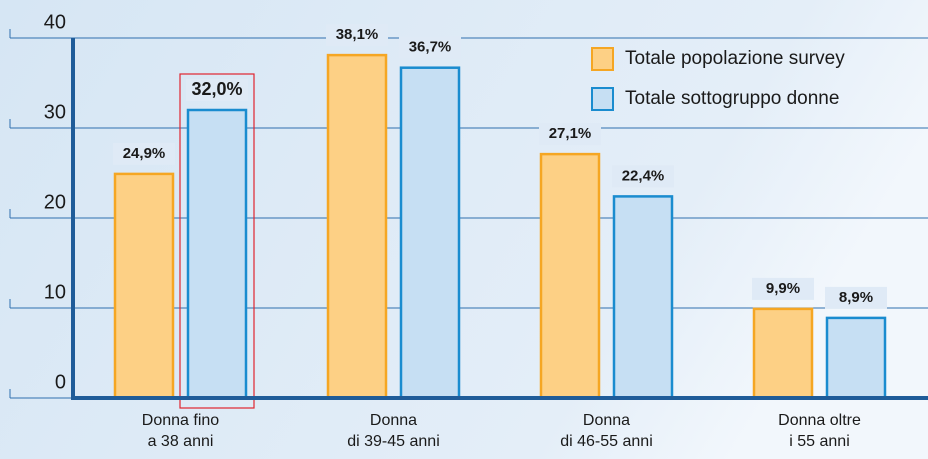 Image resolution: width=928 pixels, height=459 pixels. I want to click on value-label: 38,1%, so click(357, 34).